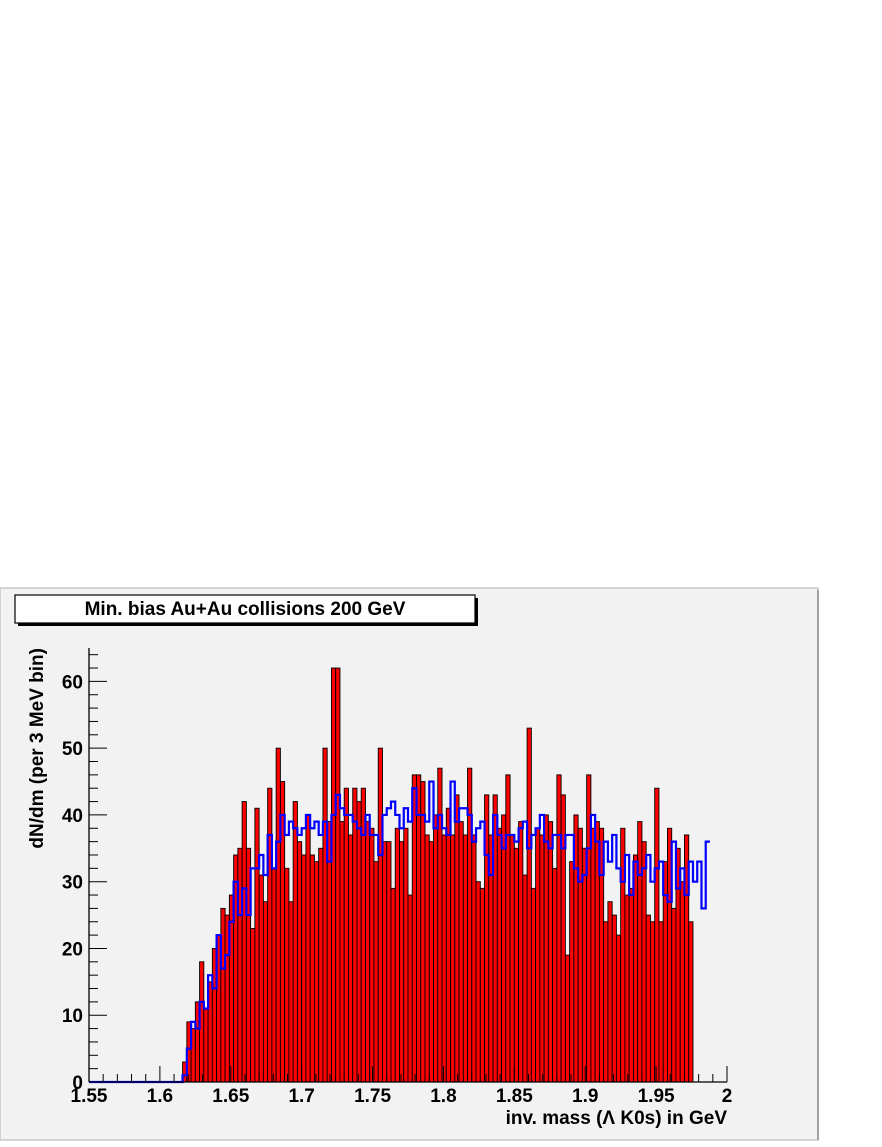 This screenshot has height=1147, width=882. I want to click on x-tick-label: 1.65, so click(230, 1096).